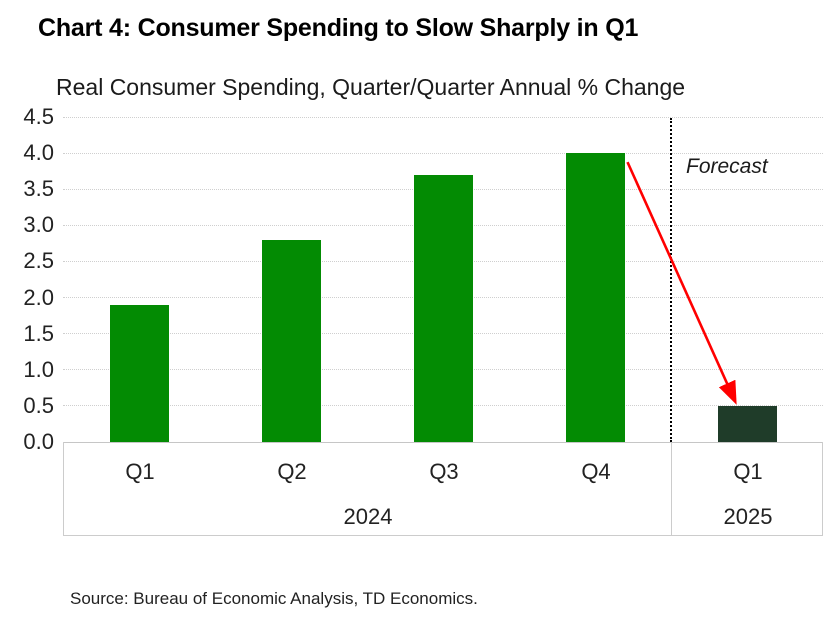 This screenshot has height=617, width=827. Describe the element at coordinates (368, 516) in the screenshot. I see `x-group-label-2024: 2024` at that location.